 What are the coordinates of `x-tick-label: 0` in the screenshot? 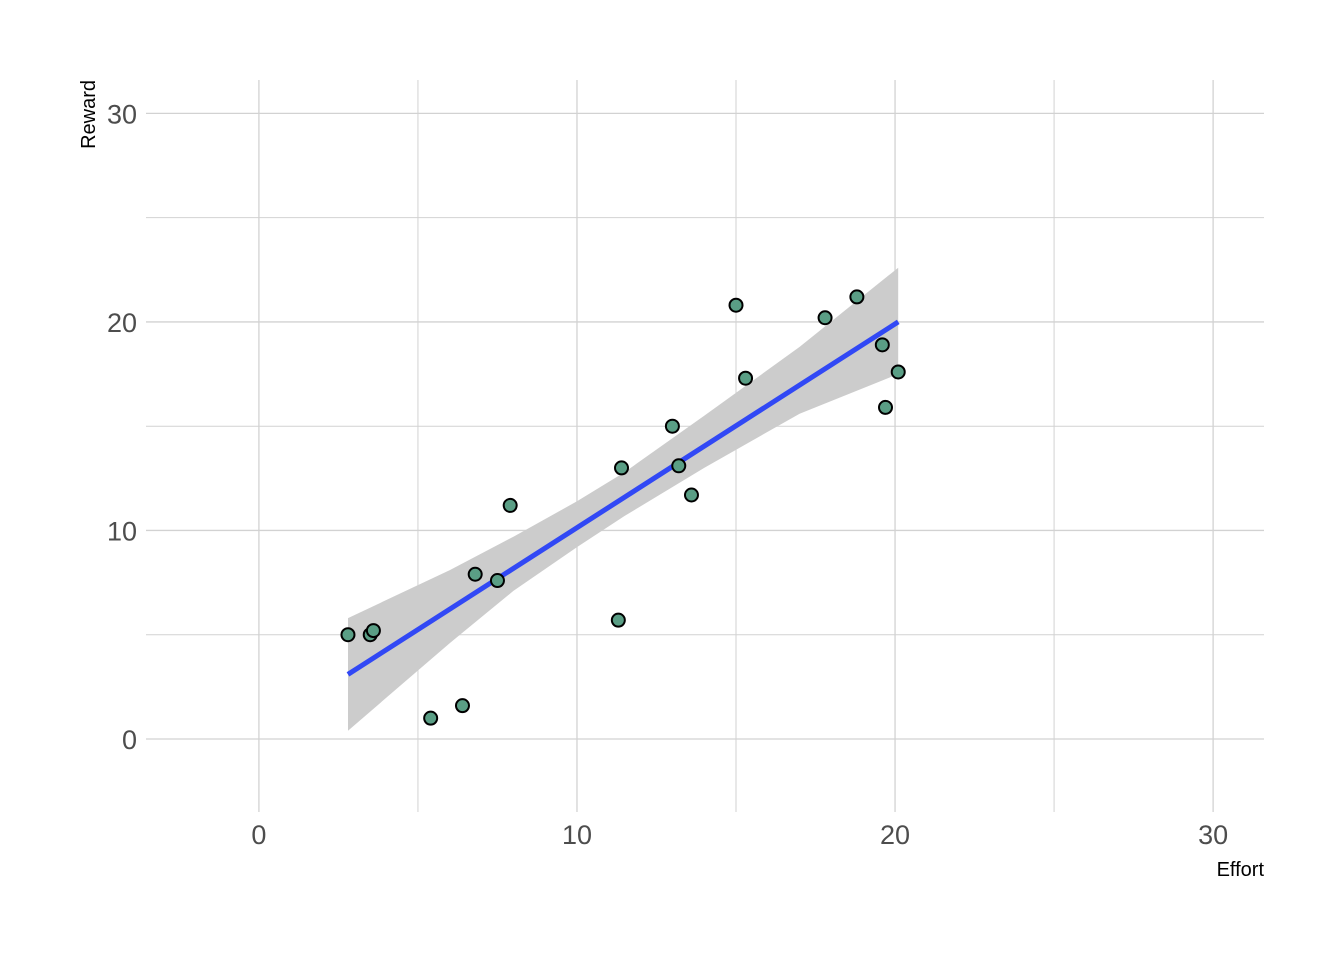 It's located at (258, 835).